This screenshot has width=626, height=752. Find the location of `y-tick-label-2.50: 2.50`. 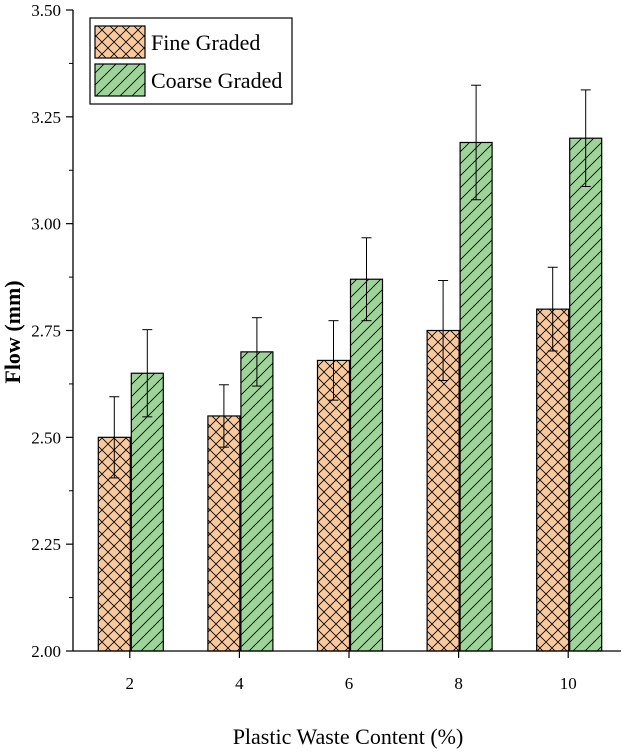

y-tick-label-2.50: 2.50 is located at coordinates (46, 437).